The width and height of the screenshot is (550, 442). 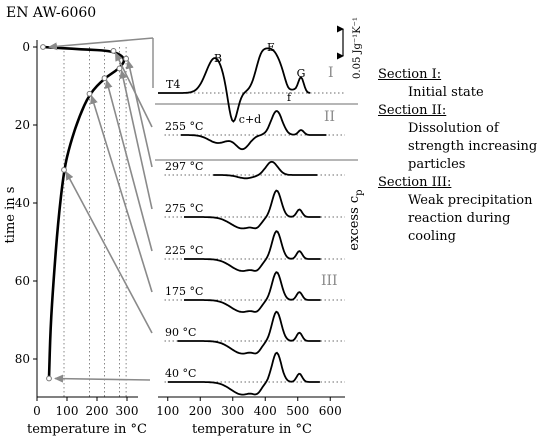 What do you see at coordinates (184, 126) in the screenshot?
I see `curve-label-1: 255 °C` at bounding box center [184, 126].